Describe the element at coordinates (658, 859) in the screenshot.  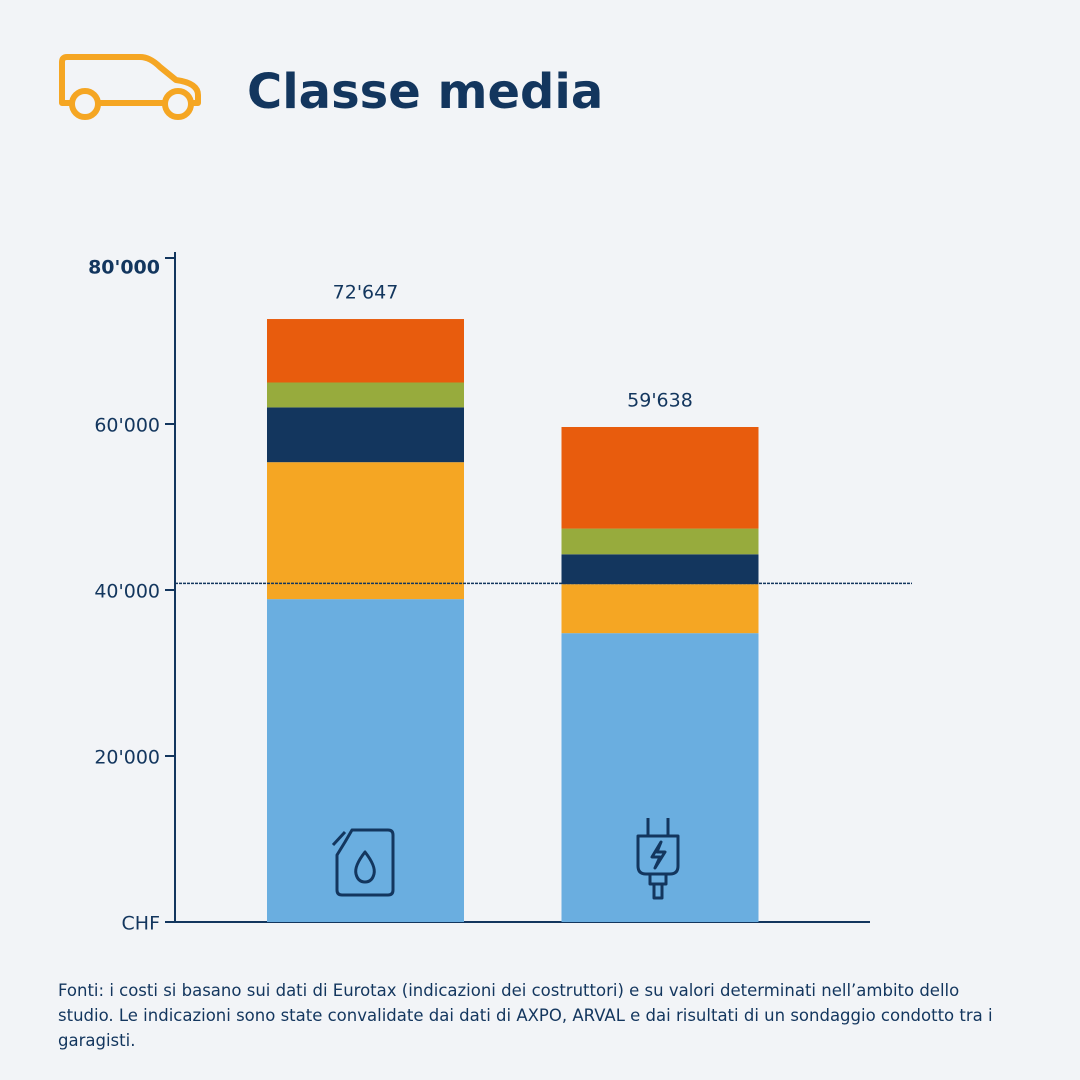
I see `plug-icon` at that location.